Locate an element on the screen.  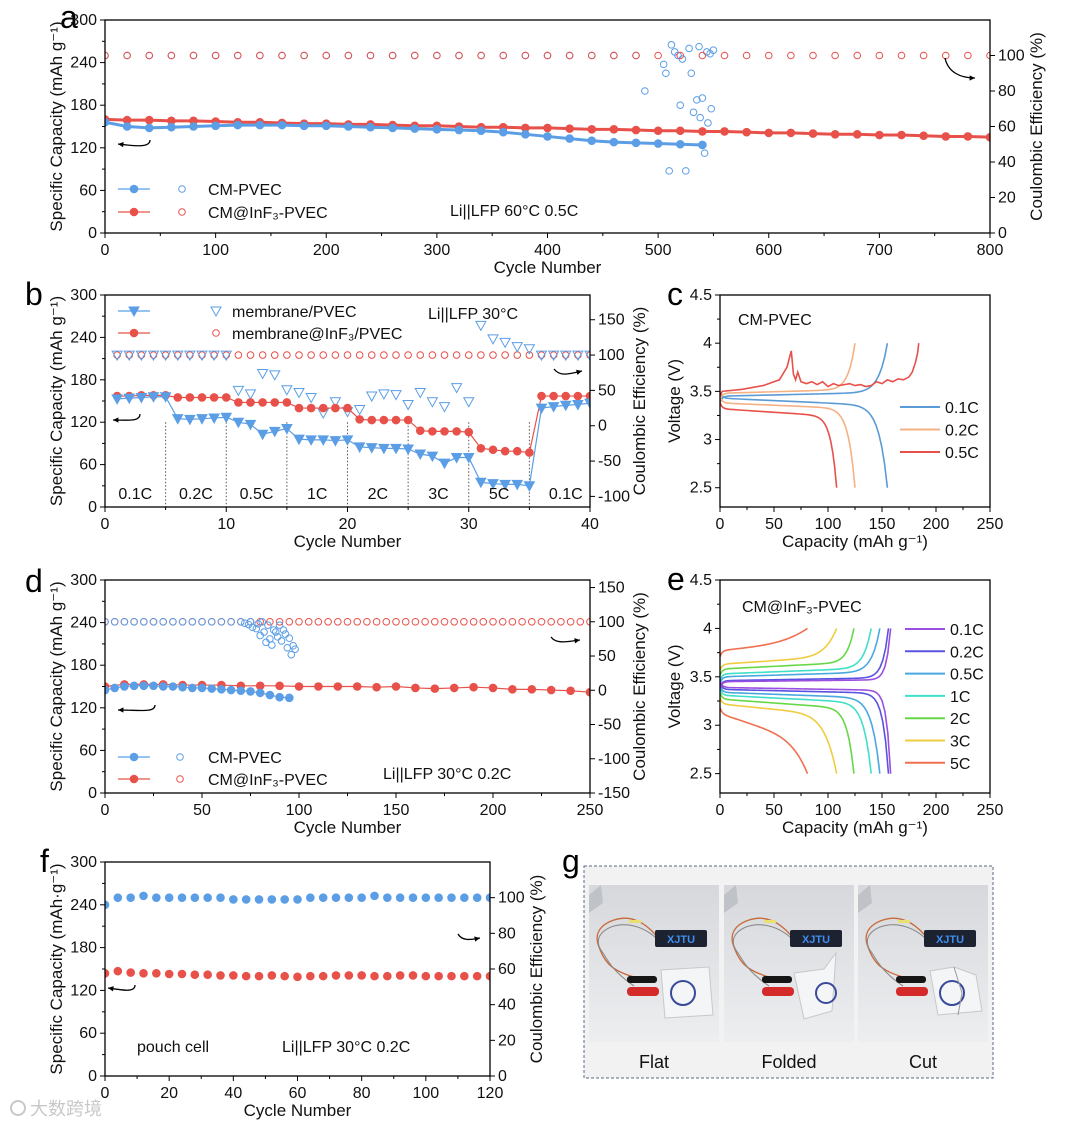
plot-area is located at coordinates (350, 413).